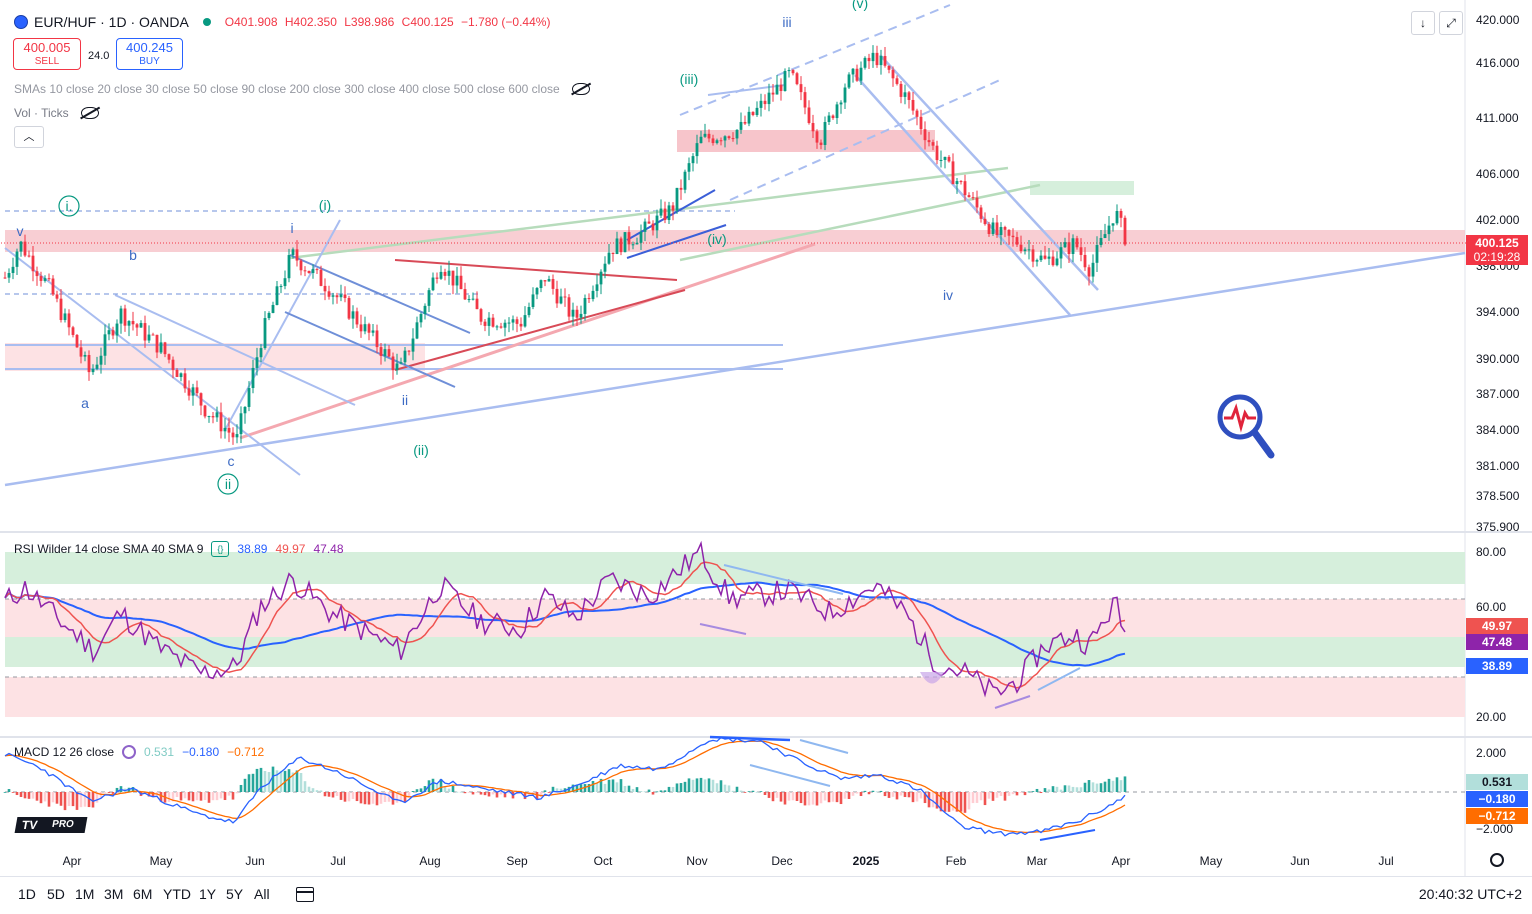 The height and width of the screenshot is (914, 1532). Describe the element at coordinates (735, 652) in the screenshot. I see `rsi-mid-green-zone` at that location.